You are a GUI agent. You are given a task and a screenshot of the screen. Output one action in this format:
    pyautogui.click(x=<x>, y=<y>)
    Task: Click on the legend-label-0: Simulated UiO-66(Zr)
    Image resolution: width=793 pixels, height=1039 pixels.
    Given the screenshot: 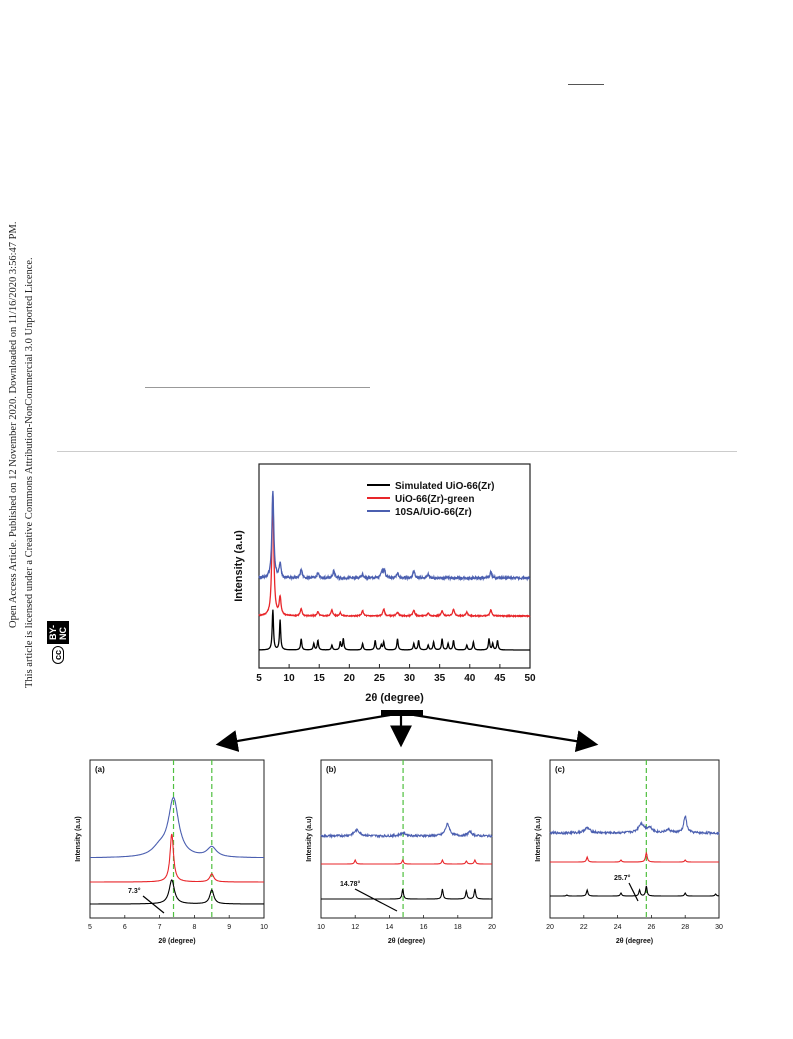 What is the action you would take?
    pyautogui.click(x=444, y=486)
    